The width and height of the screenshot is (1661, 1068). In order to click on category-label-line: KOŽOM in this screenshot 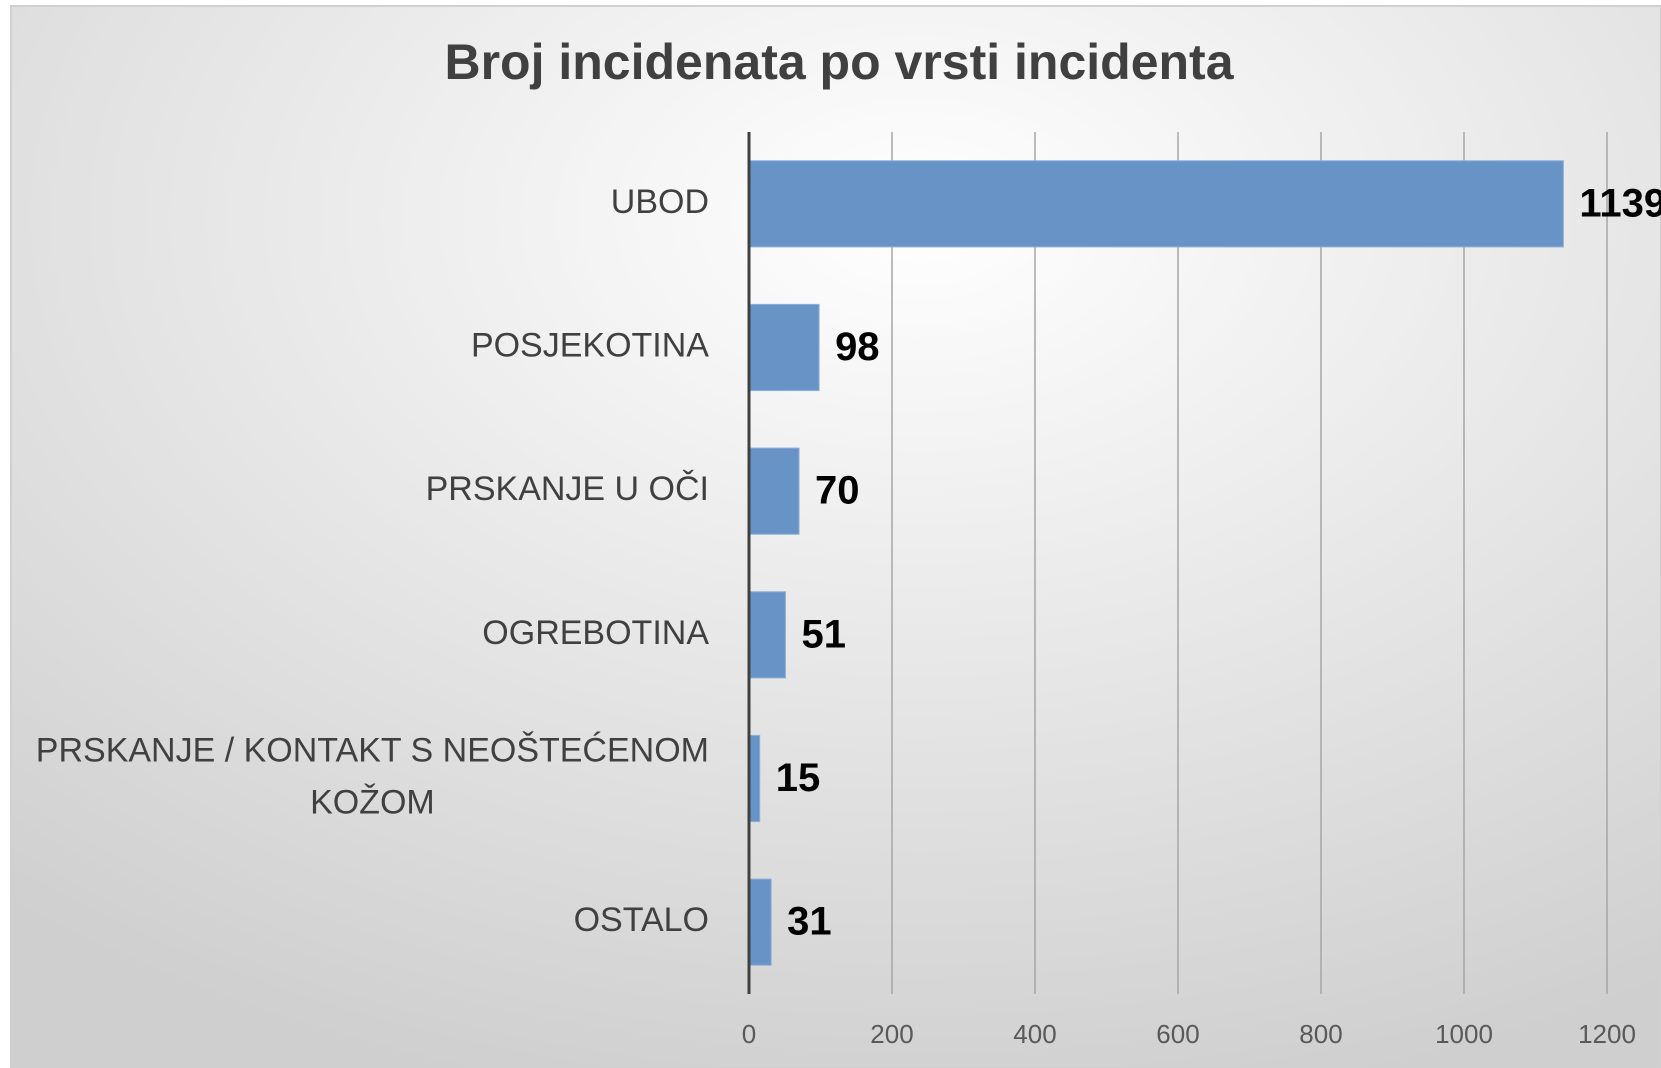, I will do `click(372, 802)`.